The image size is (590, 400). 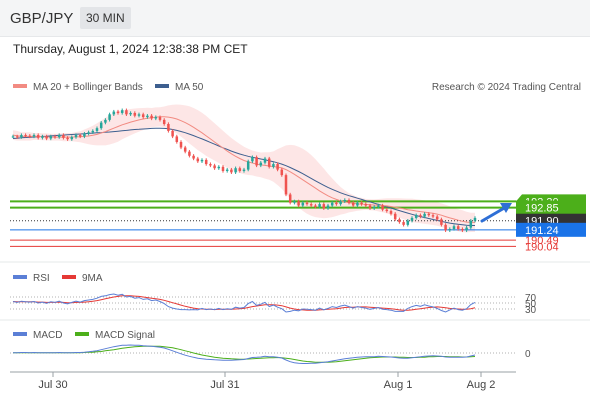 I want to click on macd-legend-swatch, so click(x=20, y=334).